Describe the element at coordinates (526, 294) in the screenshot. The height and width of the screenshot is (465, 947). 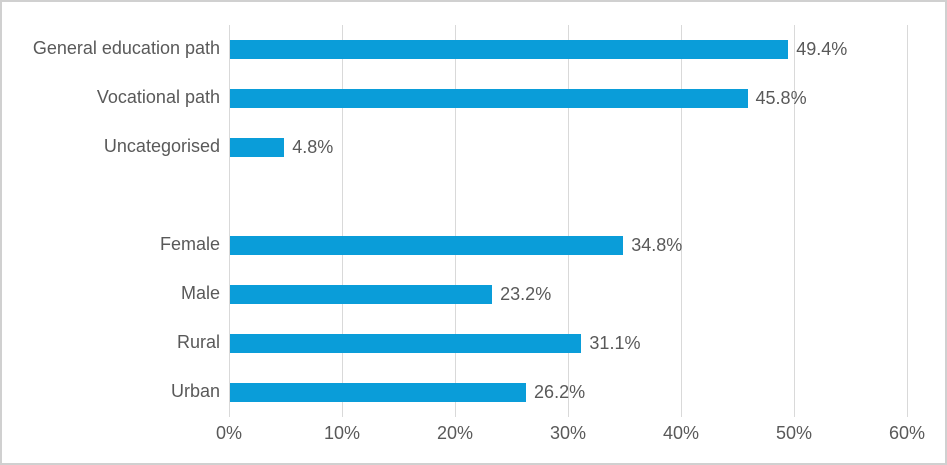
I see `value-label: 23.2%` at that location.